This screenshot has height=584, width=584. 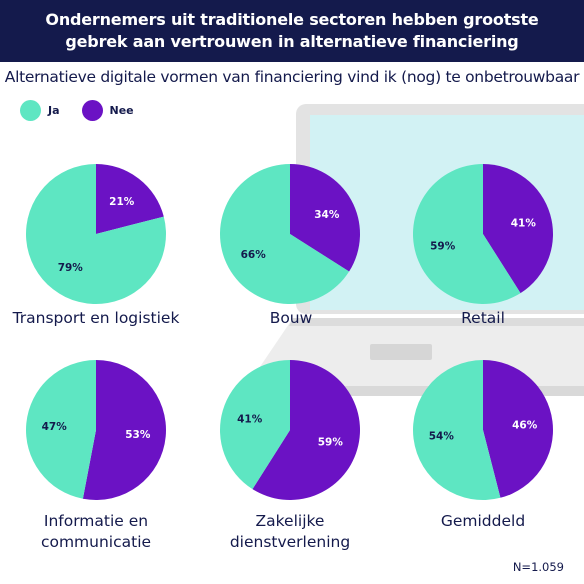 I want to click on pie-slice-nee-transport, so click(x=130, y=199).